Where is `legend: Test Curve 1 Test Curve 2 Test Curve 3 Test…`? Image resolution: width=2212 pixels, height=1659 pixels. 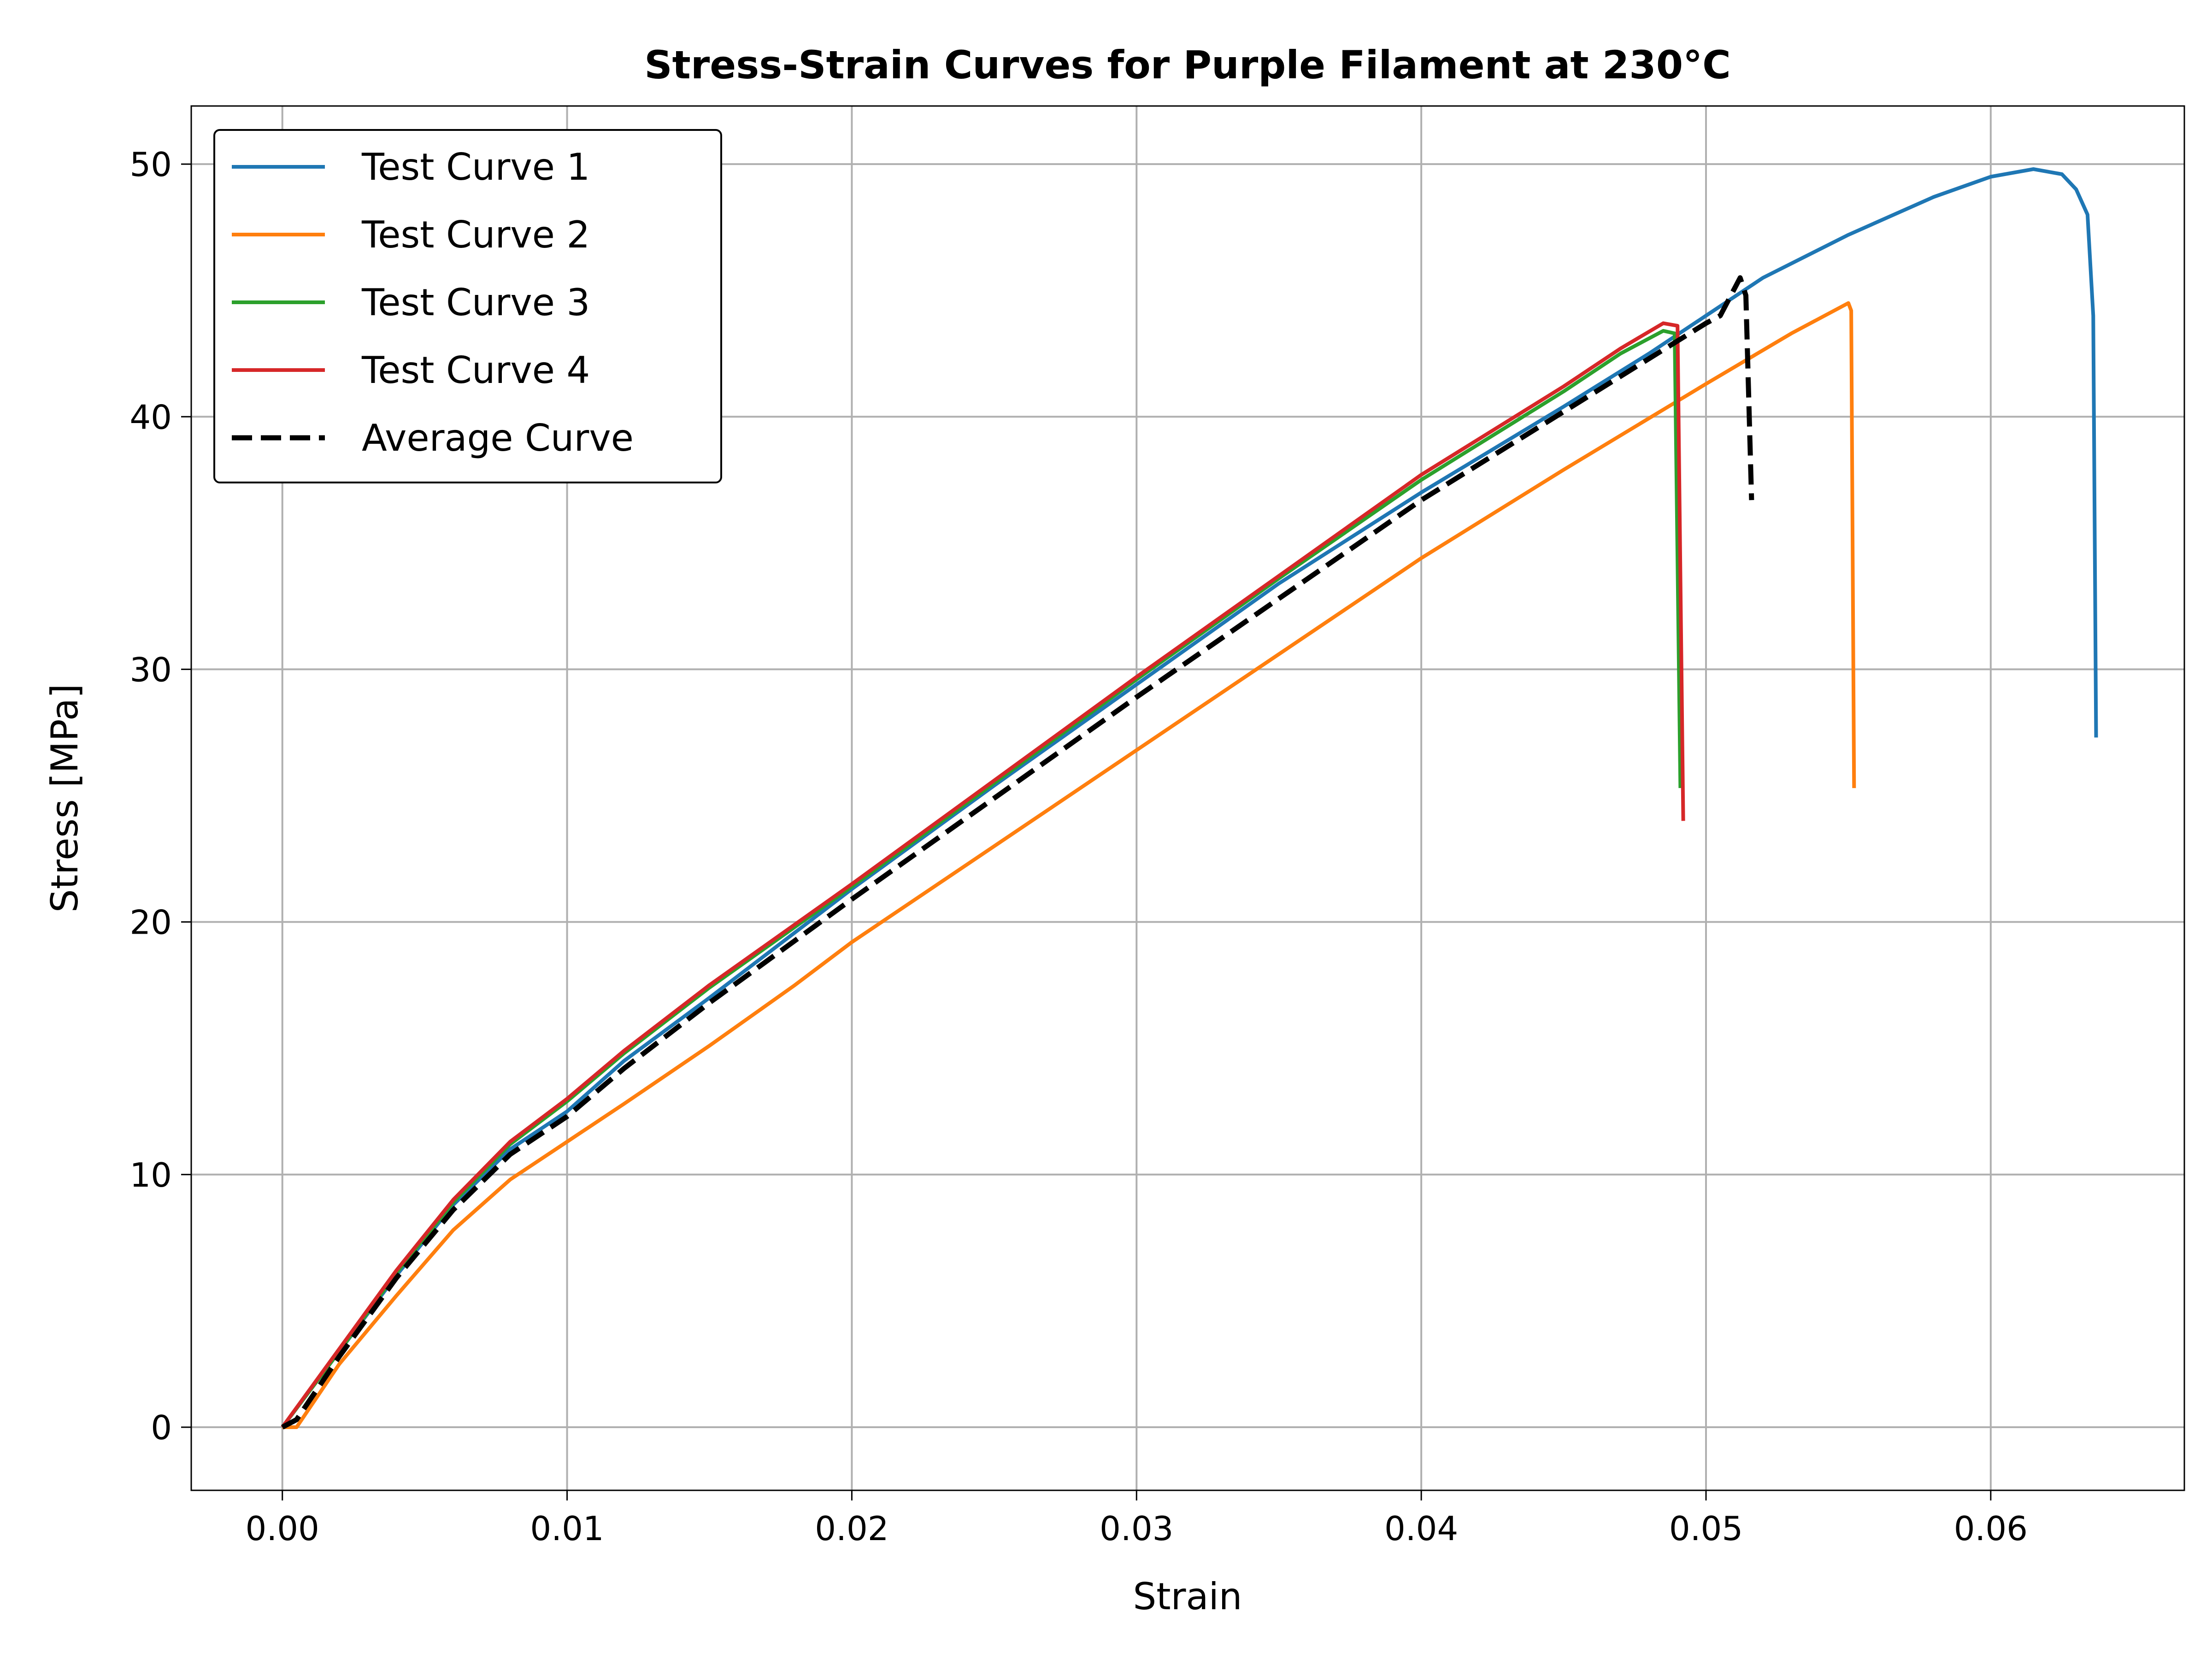 legend: Test Curve 1 Test Curve 2 Test Curve 3 Test… is located at coordinates (467, 306).